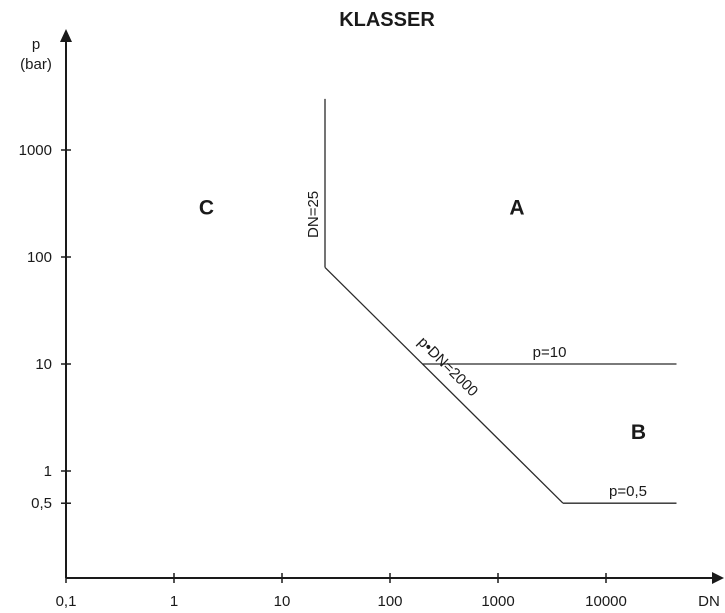  What do you see at coordinates (35, 150) in the screenshot?
I see `y-tick-label: 1000` at bounding box center [35, 150].